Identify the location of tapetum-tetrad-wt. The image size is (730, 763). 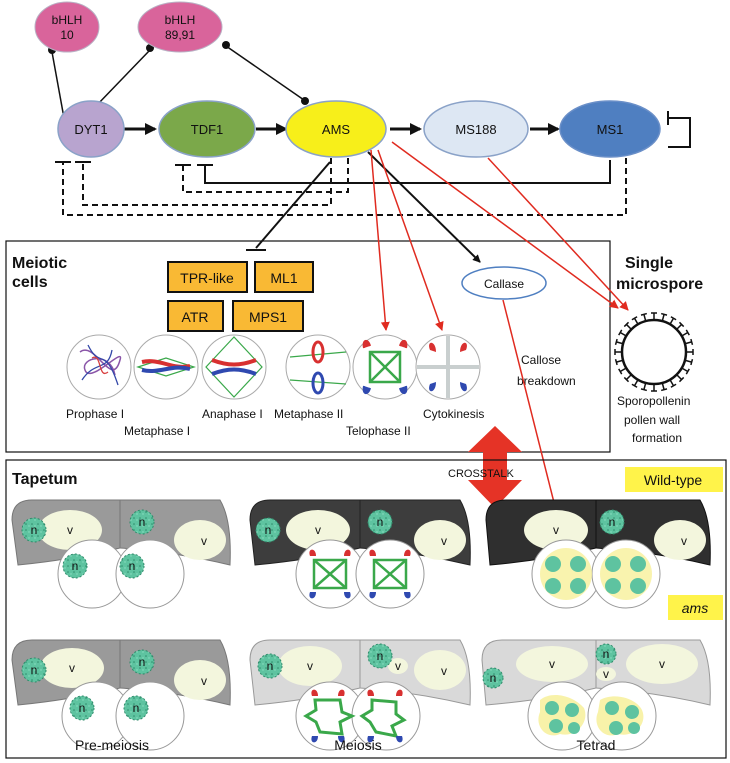
(598, 554).